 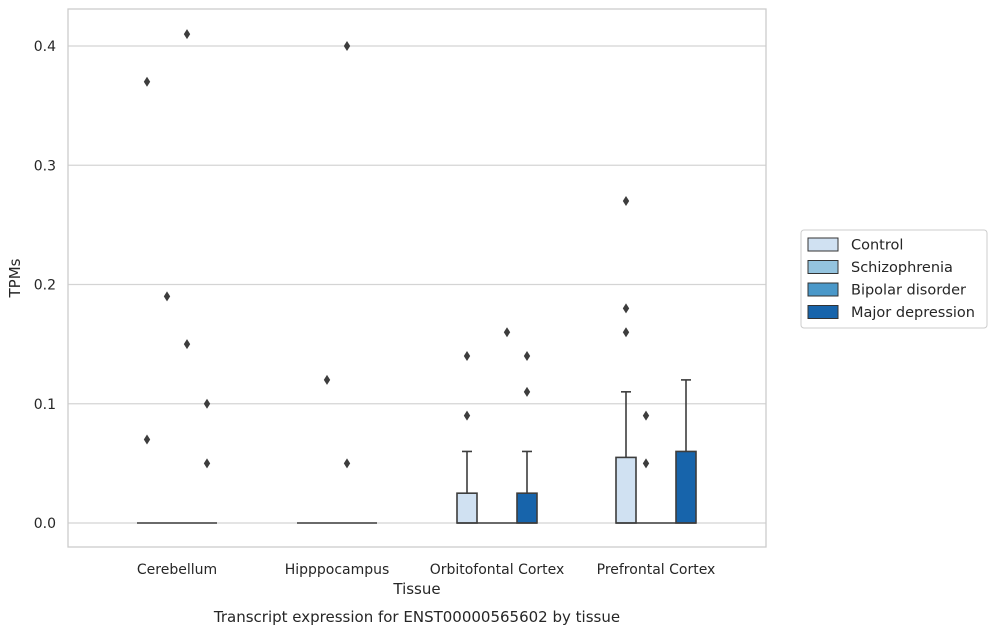 I want to click on legend-label: Schizophrenia, so click(x=902, y=268).